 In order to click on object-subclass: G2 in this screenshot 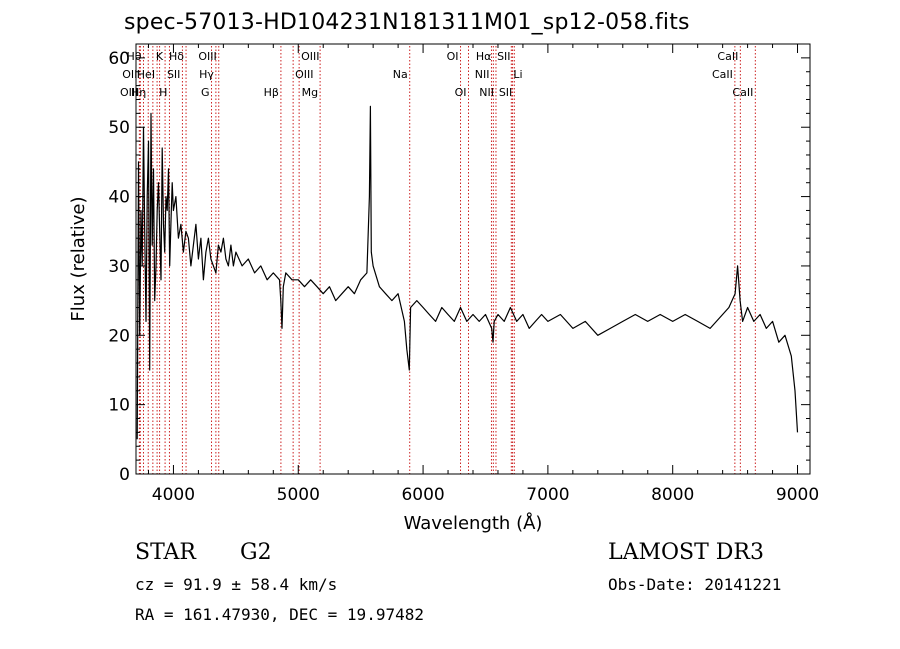, I will do `click(256, 552)`.